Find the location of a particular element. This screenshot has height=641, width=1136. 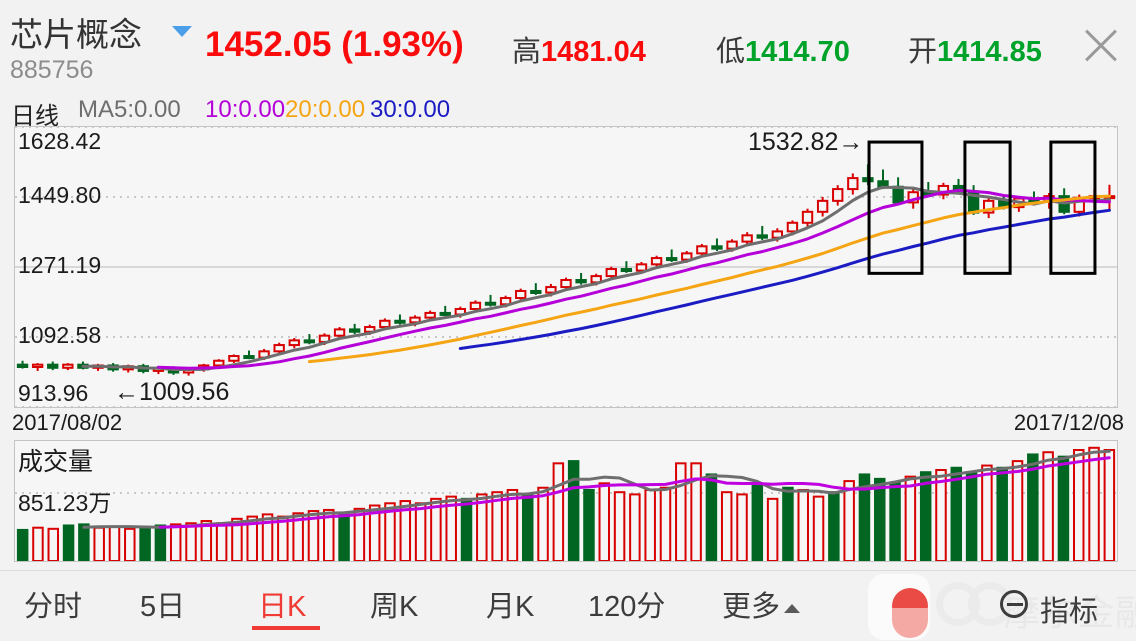

page-title: 芯片概念 is located at coordinates (76, 34).